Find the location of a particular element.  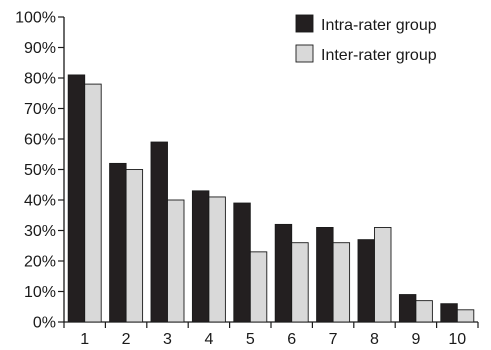

y-tick-label: 20% is located at coordinates (40, 262).